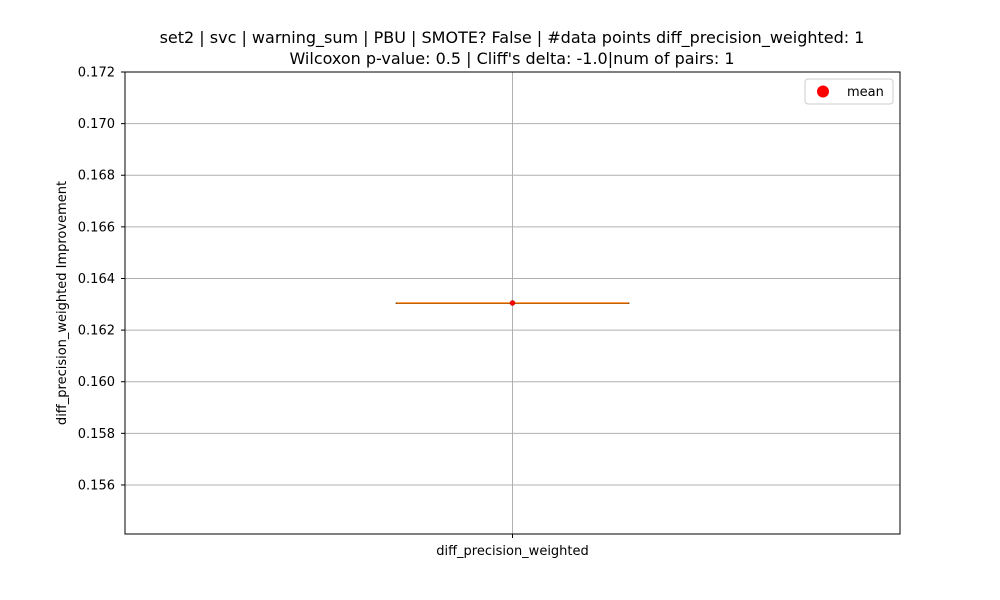 The width and height of the screenshot is (1000, 600). I want to click on y-tick-label: 0.164, so click(96, 279).